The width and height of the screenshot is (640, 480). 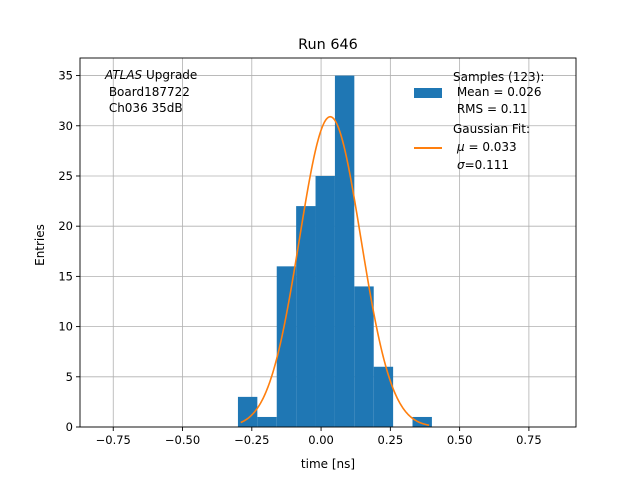 What do you see at coordinates (65, 327) in the screenshot?
I see `y-tick-label: 10` at bounding box center [65, 327].